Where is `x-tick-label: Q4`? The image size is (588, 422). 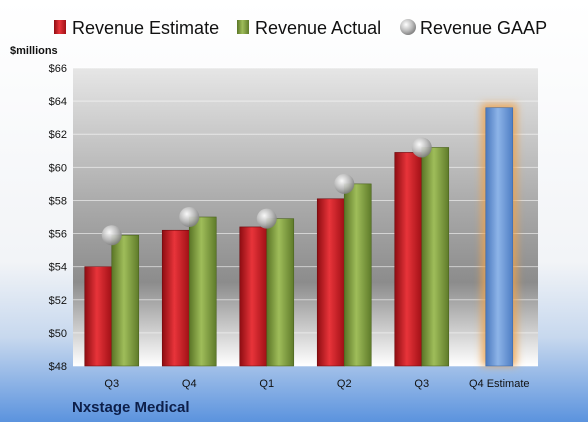
x-tick-label: Q4 is located at coordinates (189, 384).